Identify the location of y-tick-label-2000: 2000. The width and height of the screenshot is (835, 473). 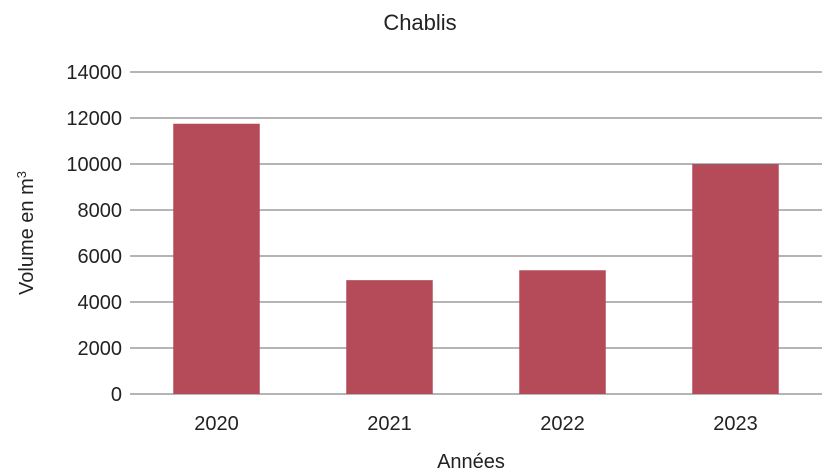
(100, 349).